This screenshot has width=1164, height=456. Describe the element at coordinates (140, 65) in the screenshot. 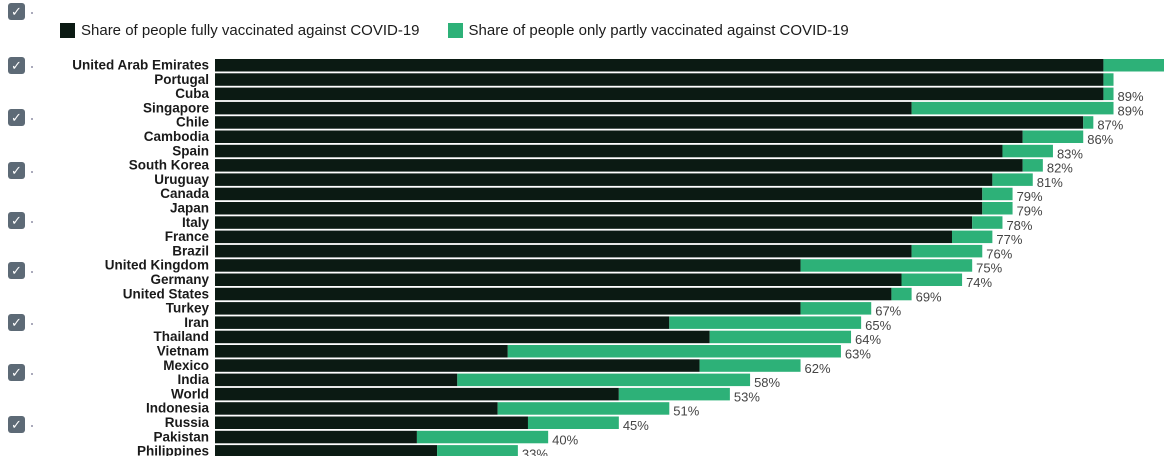

I see `category-label: United Arab Emirates` at that location.